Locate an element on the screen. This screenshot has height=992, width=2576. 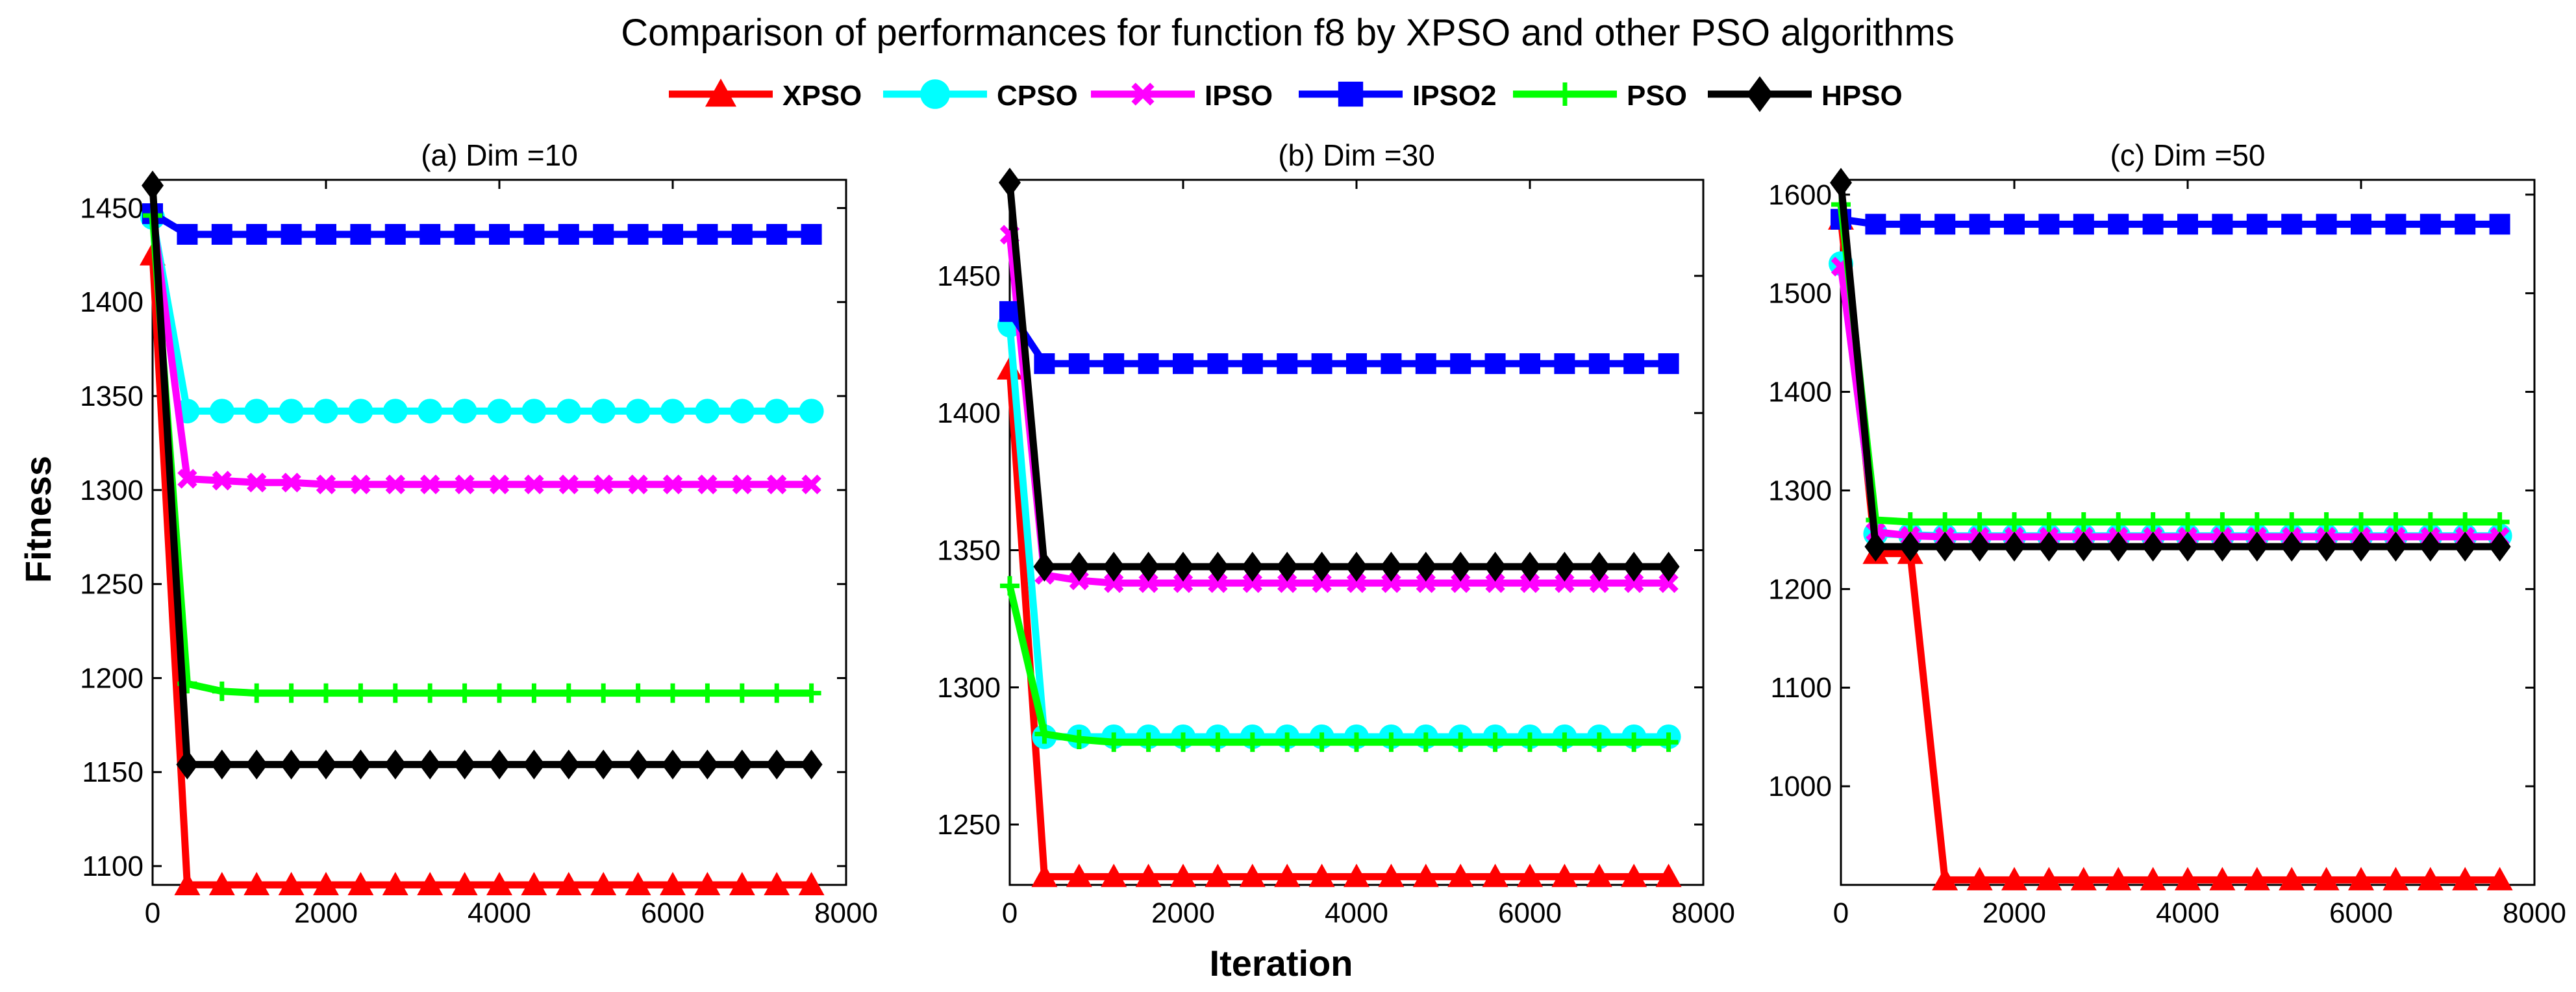
y-tick-label: 1350 is located at coordinates (969, 550).